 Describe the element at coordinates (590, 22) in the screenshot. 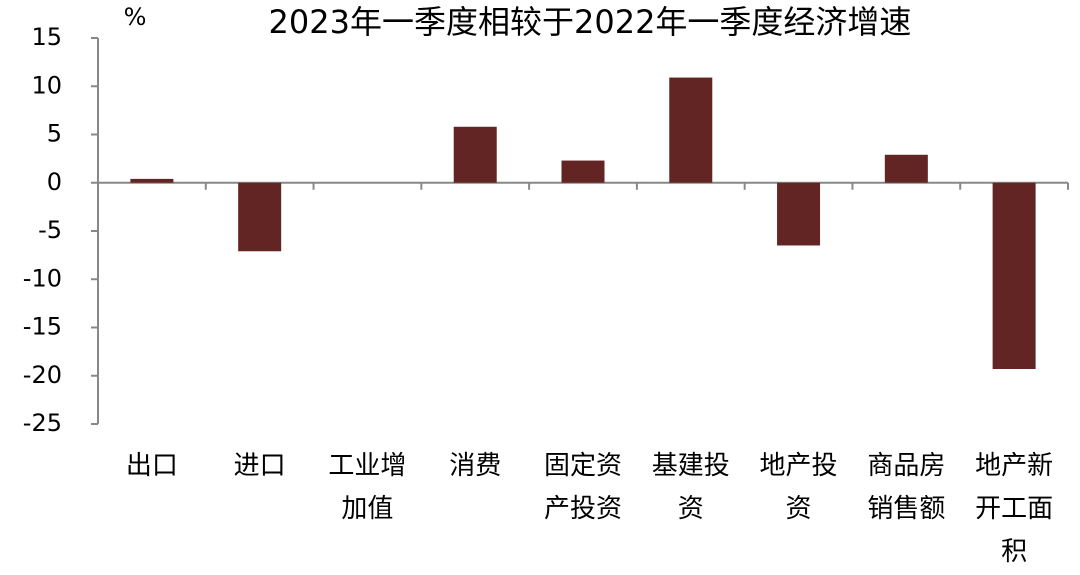

I see `chart-title: 2023年一季度相较于2022年一季度经济增速` at that location.